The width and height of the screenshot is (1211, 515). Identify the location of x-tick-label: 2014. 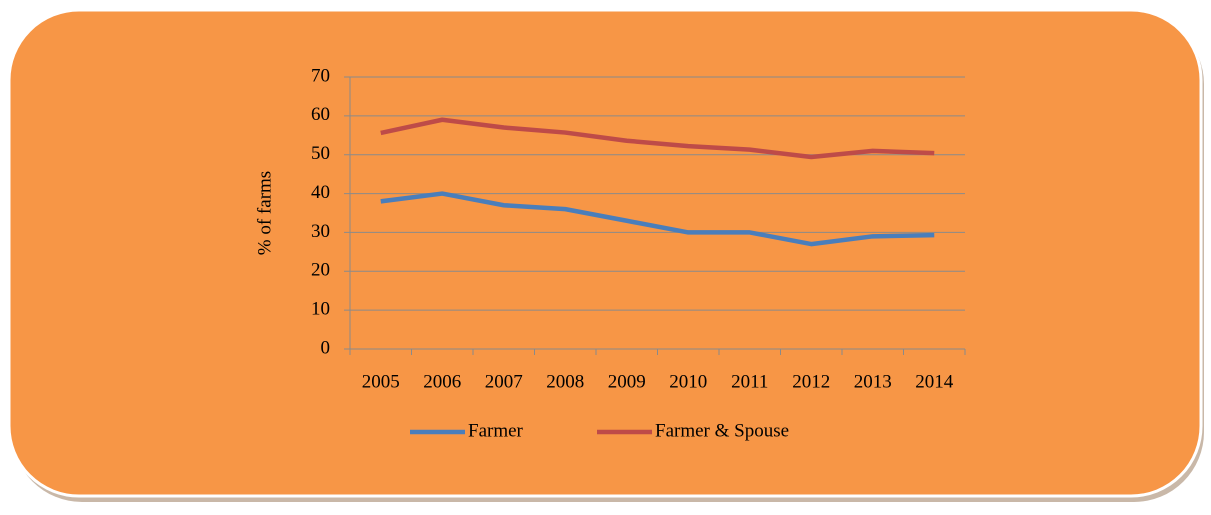
(934, 381).